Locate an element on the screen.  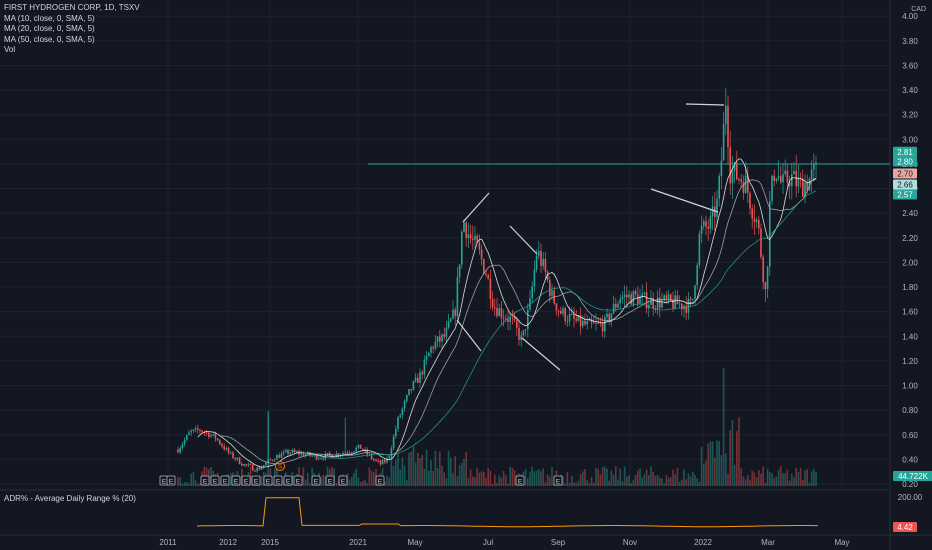
price-label-bg is located at coordinates (905, 194).